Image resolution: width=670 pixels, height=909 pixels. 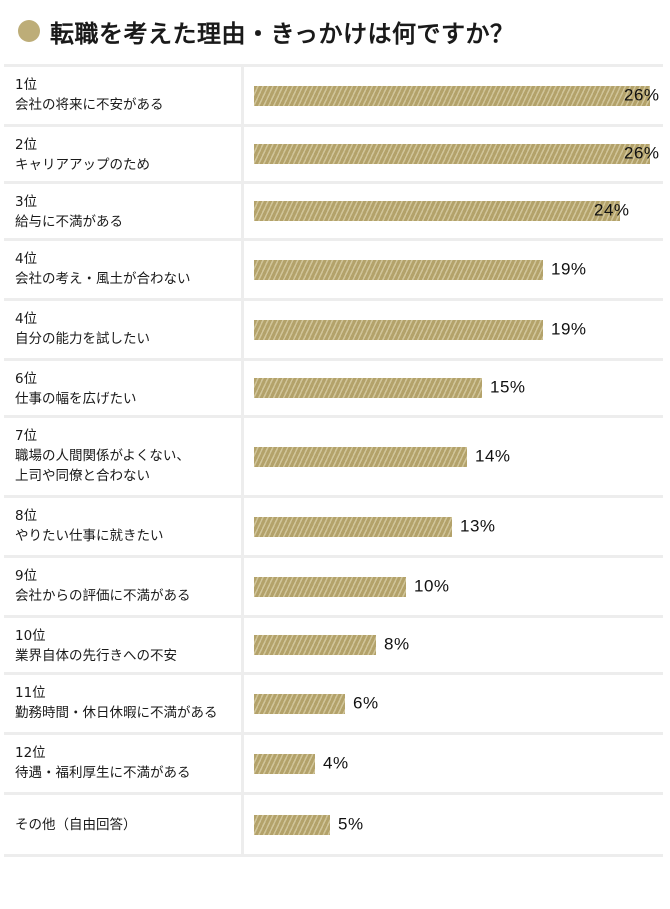 What do you see at coordinates (102, 466) in the screenshot?
I see `reason-label: 職場の人間関係がよくない、 上司や同僚と合わない` at bounding box center [102, 466].